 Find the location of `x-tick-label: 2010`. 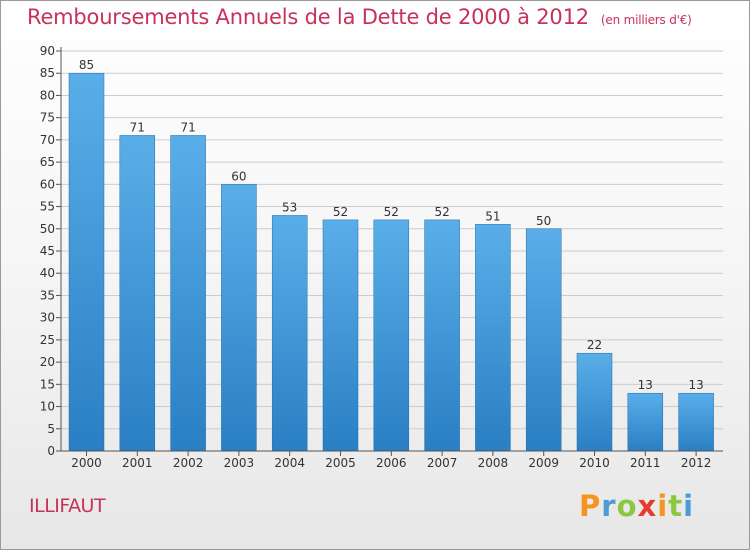

x-tick-label: 2010 is located at coordinates (594, 463).